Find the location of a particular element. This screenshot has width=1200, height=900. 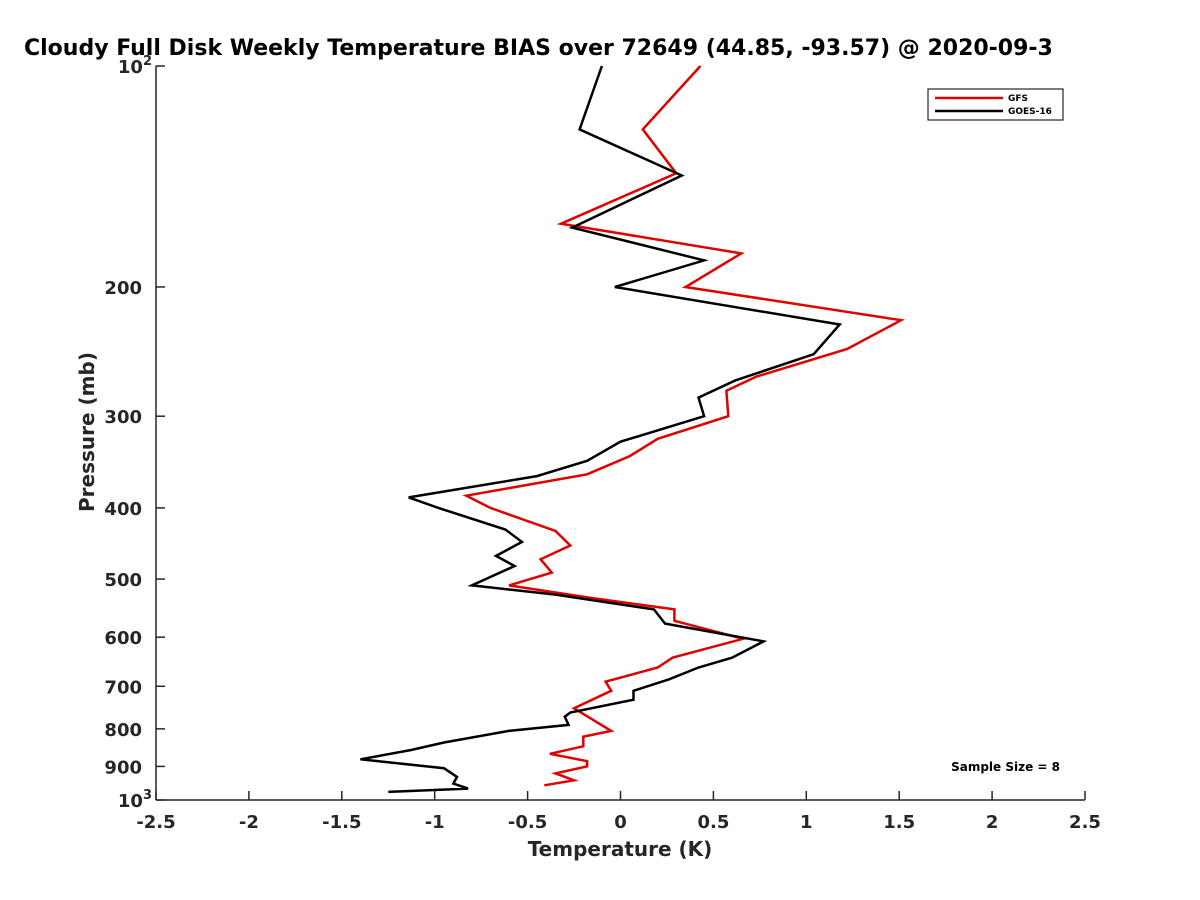

x-axis-label: Temperature (K) is located at coordinates (620, 849).